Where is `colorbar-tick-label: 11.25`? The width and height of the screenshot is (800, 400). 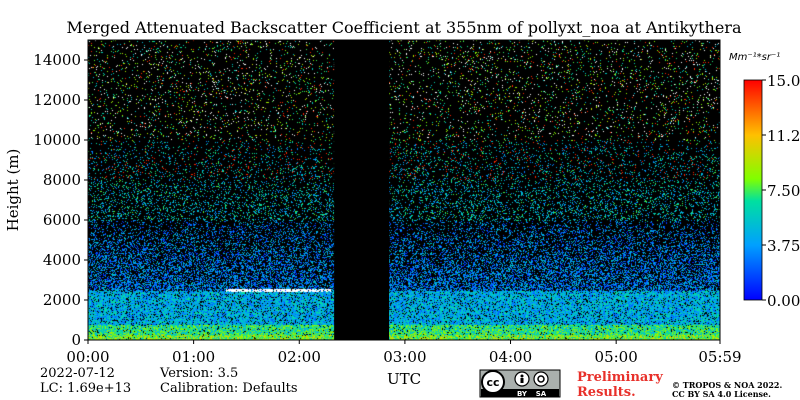
colorbar-tick-label: 11.25 is located at coordinates (783, 136).